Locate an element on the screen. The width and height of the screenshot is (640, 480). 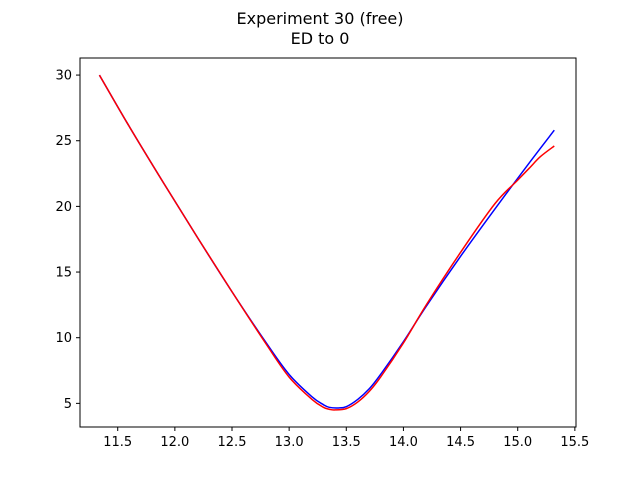
y-tick-label: 10 is located at coordinates (63, 338).